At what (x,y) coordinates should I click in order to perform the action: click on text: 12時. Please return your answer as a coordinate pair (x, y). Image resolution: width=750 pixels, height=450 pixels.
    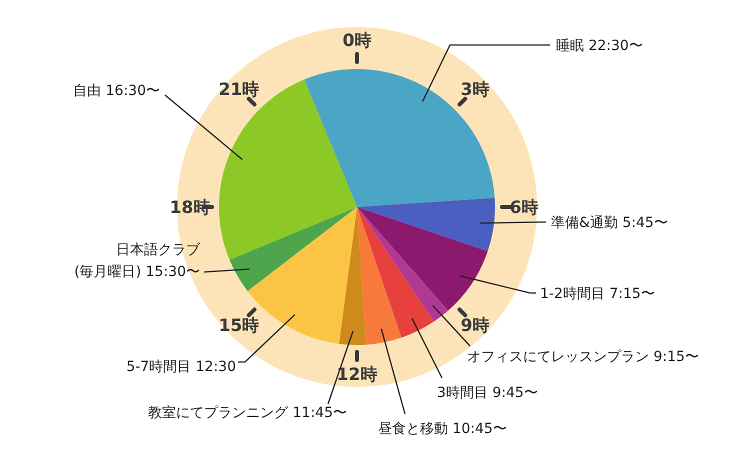
    Looking at the image, I should click on (357, 375).